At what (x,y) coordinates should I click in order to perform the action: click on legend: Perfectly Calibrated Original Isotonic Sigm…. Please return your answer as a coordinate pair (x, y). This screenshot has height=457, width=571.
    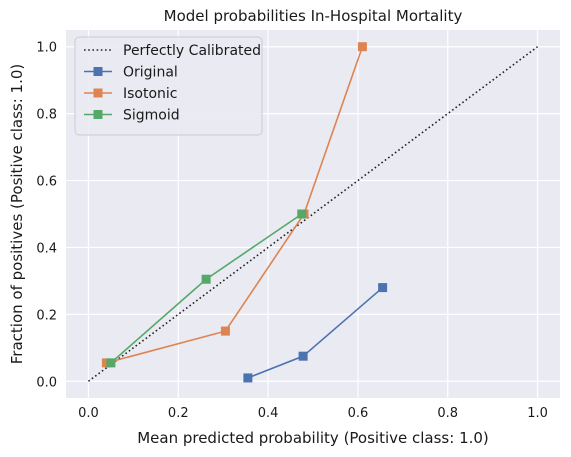
    Looking at the image, I should click on (168, 86).